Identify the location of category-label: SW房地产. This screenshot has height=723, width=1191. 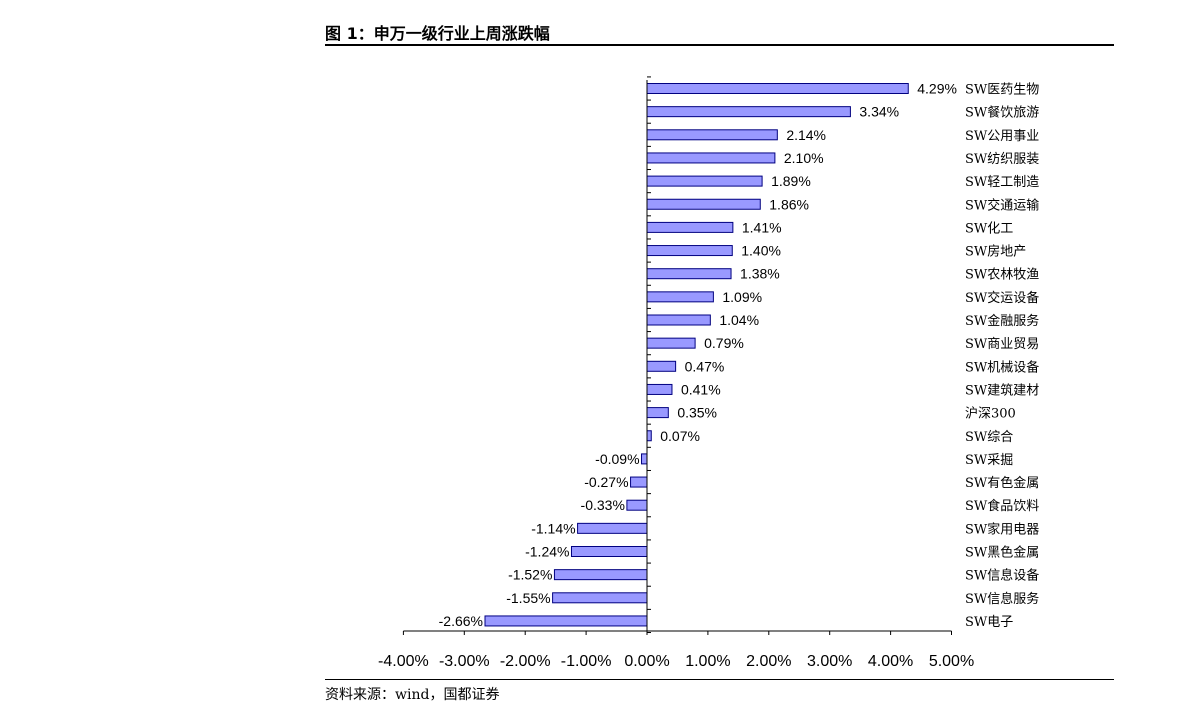
(995, 252).